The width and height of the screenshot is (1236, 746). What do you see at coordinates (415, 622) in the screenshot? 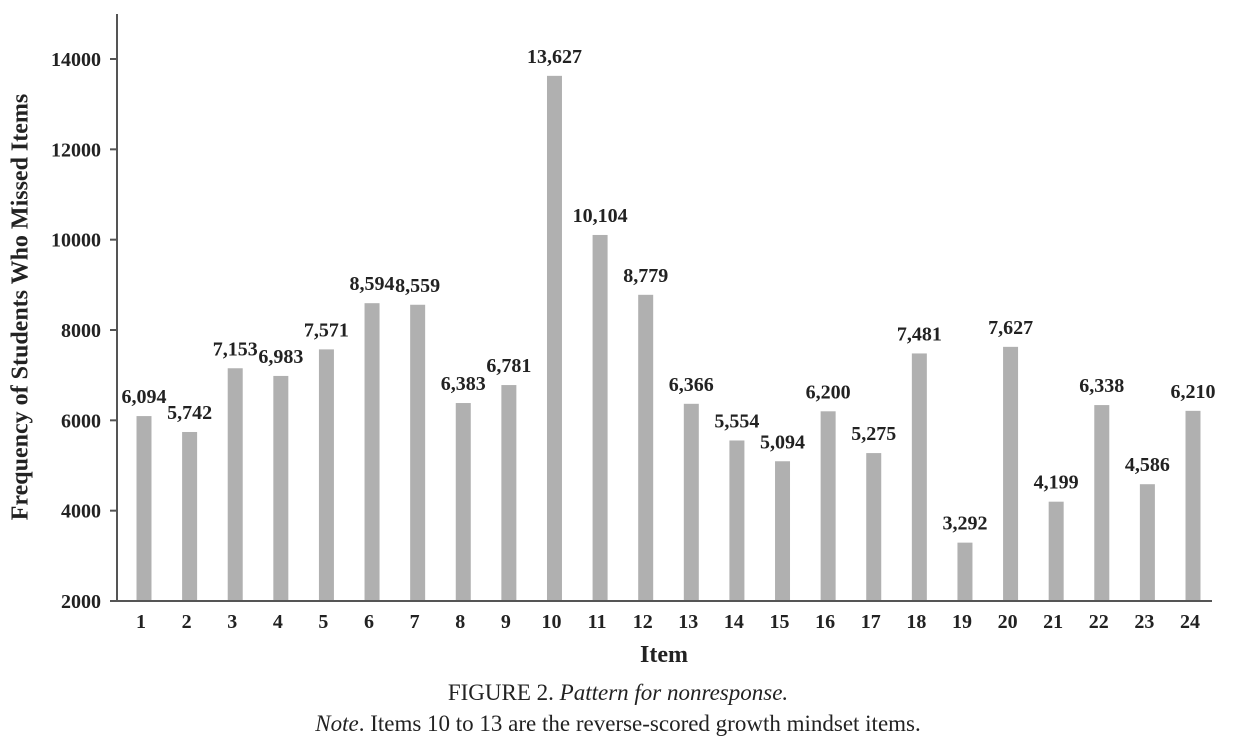
I see `x-tick-label: 7` at bounding box center [415, 622].